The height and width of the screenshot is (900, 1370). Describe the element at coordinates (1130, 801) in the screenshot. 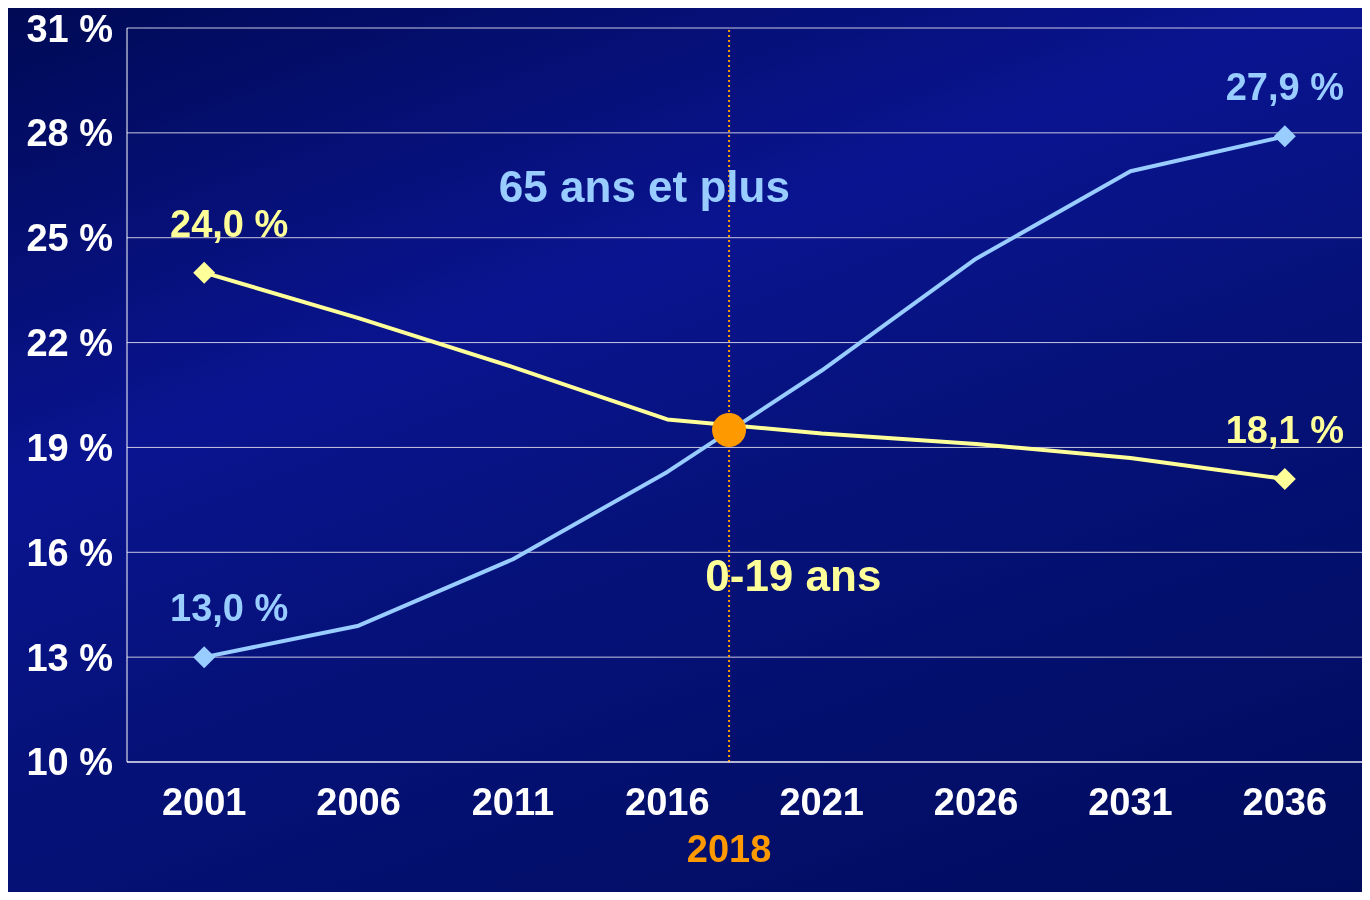

I see `x-tick-label: 2031` at that location.